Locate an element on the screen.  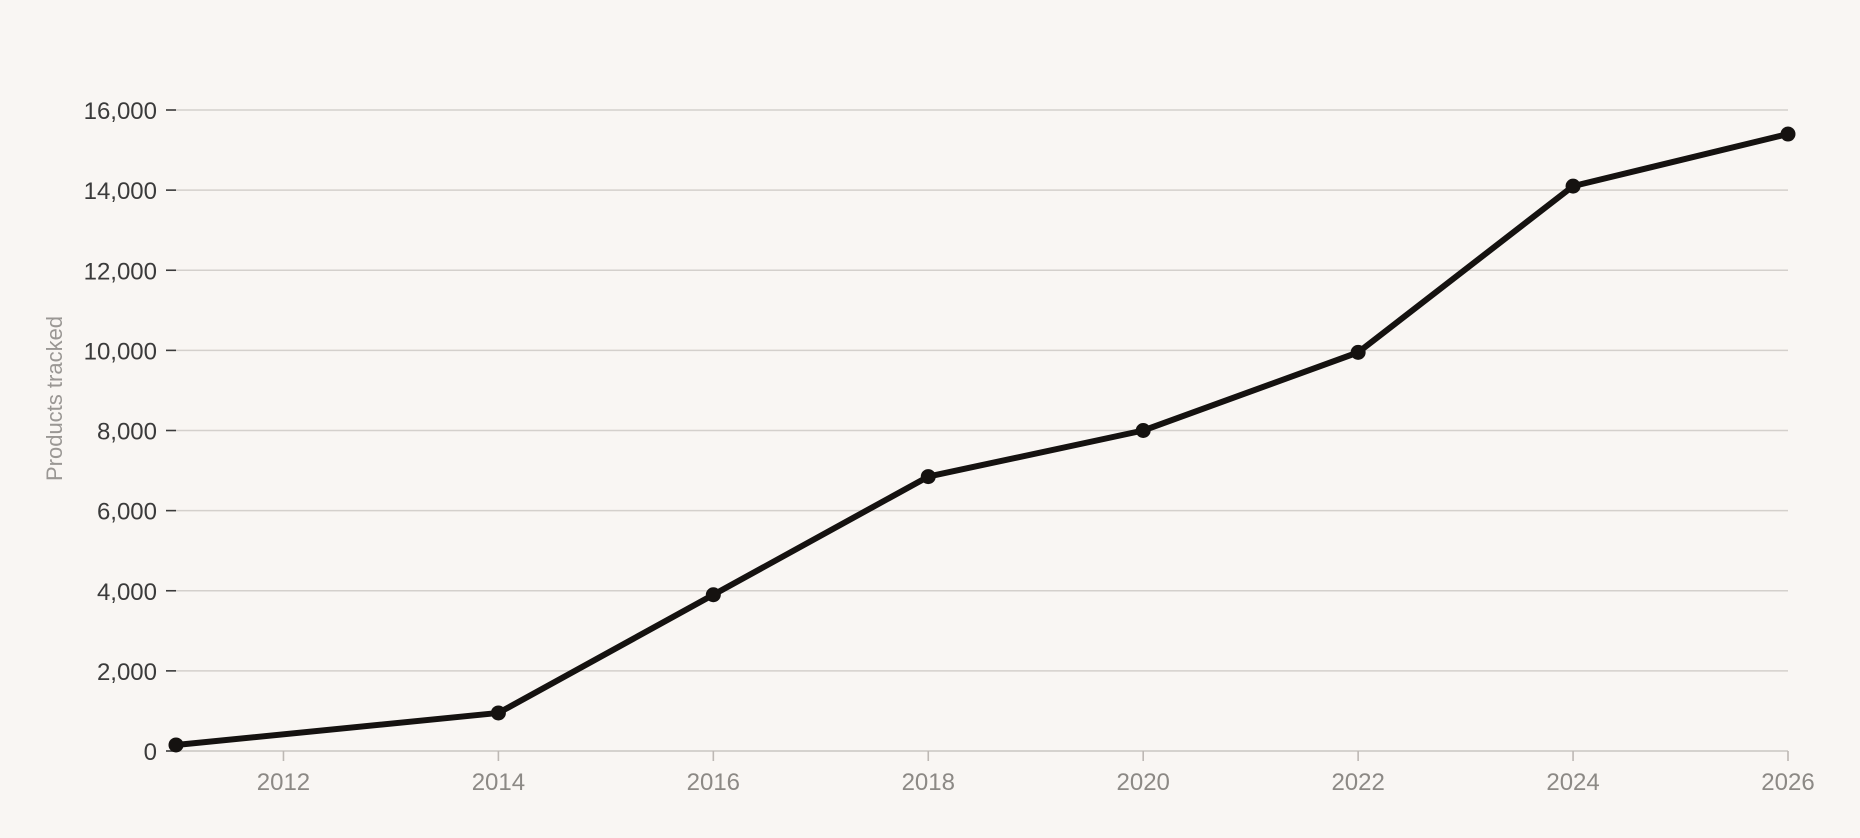
y-tick-label: 12,000 is located at coordinates (120, 271).